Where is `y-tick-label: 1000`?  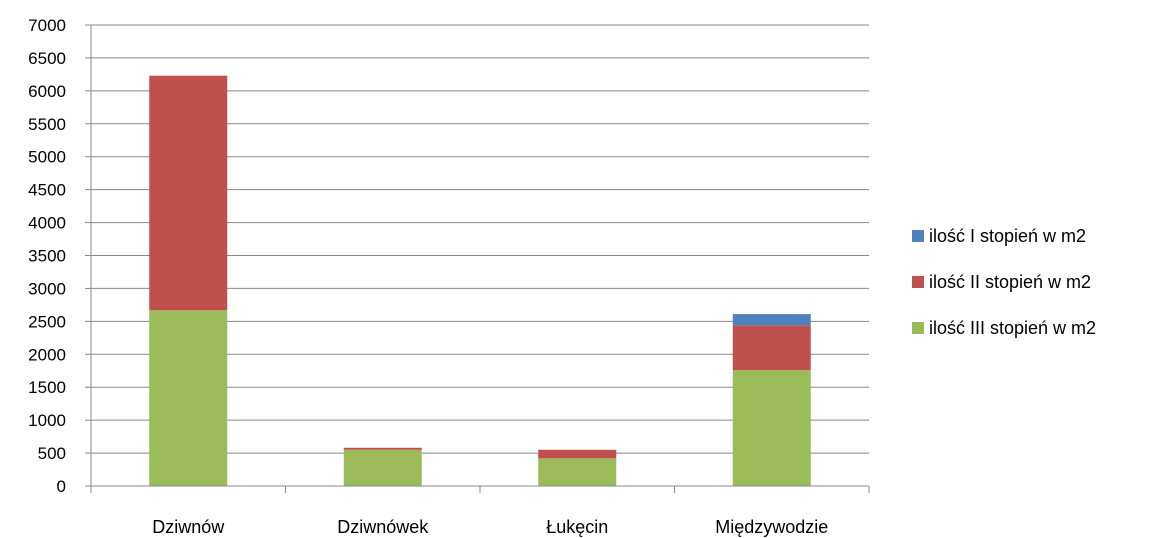
y-tick-label: 1000 is located at coordinates (47, 420).